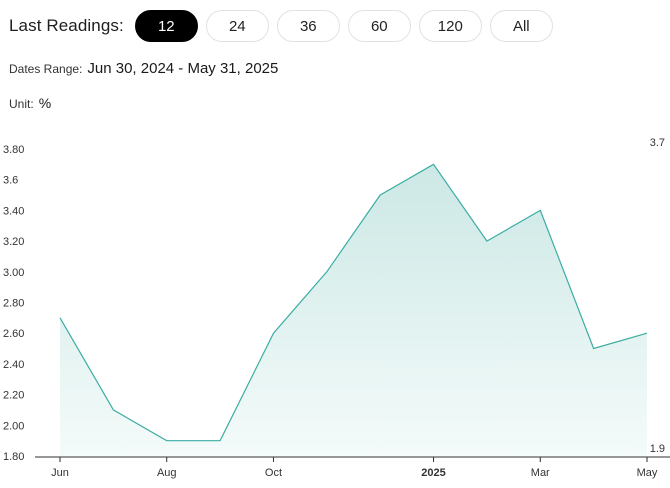 The height and width of the screenshot is (488, 670). I want to click on y-tick-label: 1.80, so click(13, 457).